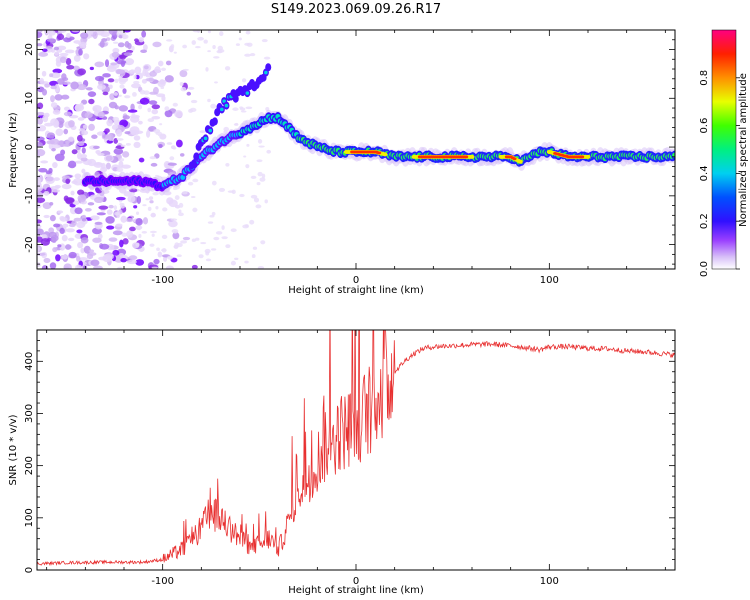 This screenshot has width=750, height=600. What do you see at coordinates (514, 159) in the screenshot?
I see `ridge-peak-mark` at bounding box center [514, 159].